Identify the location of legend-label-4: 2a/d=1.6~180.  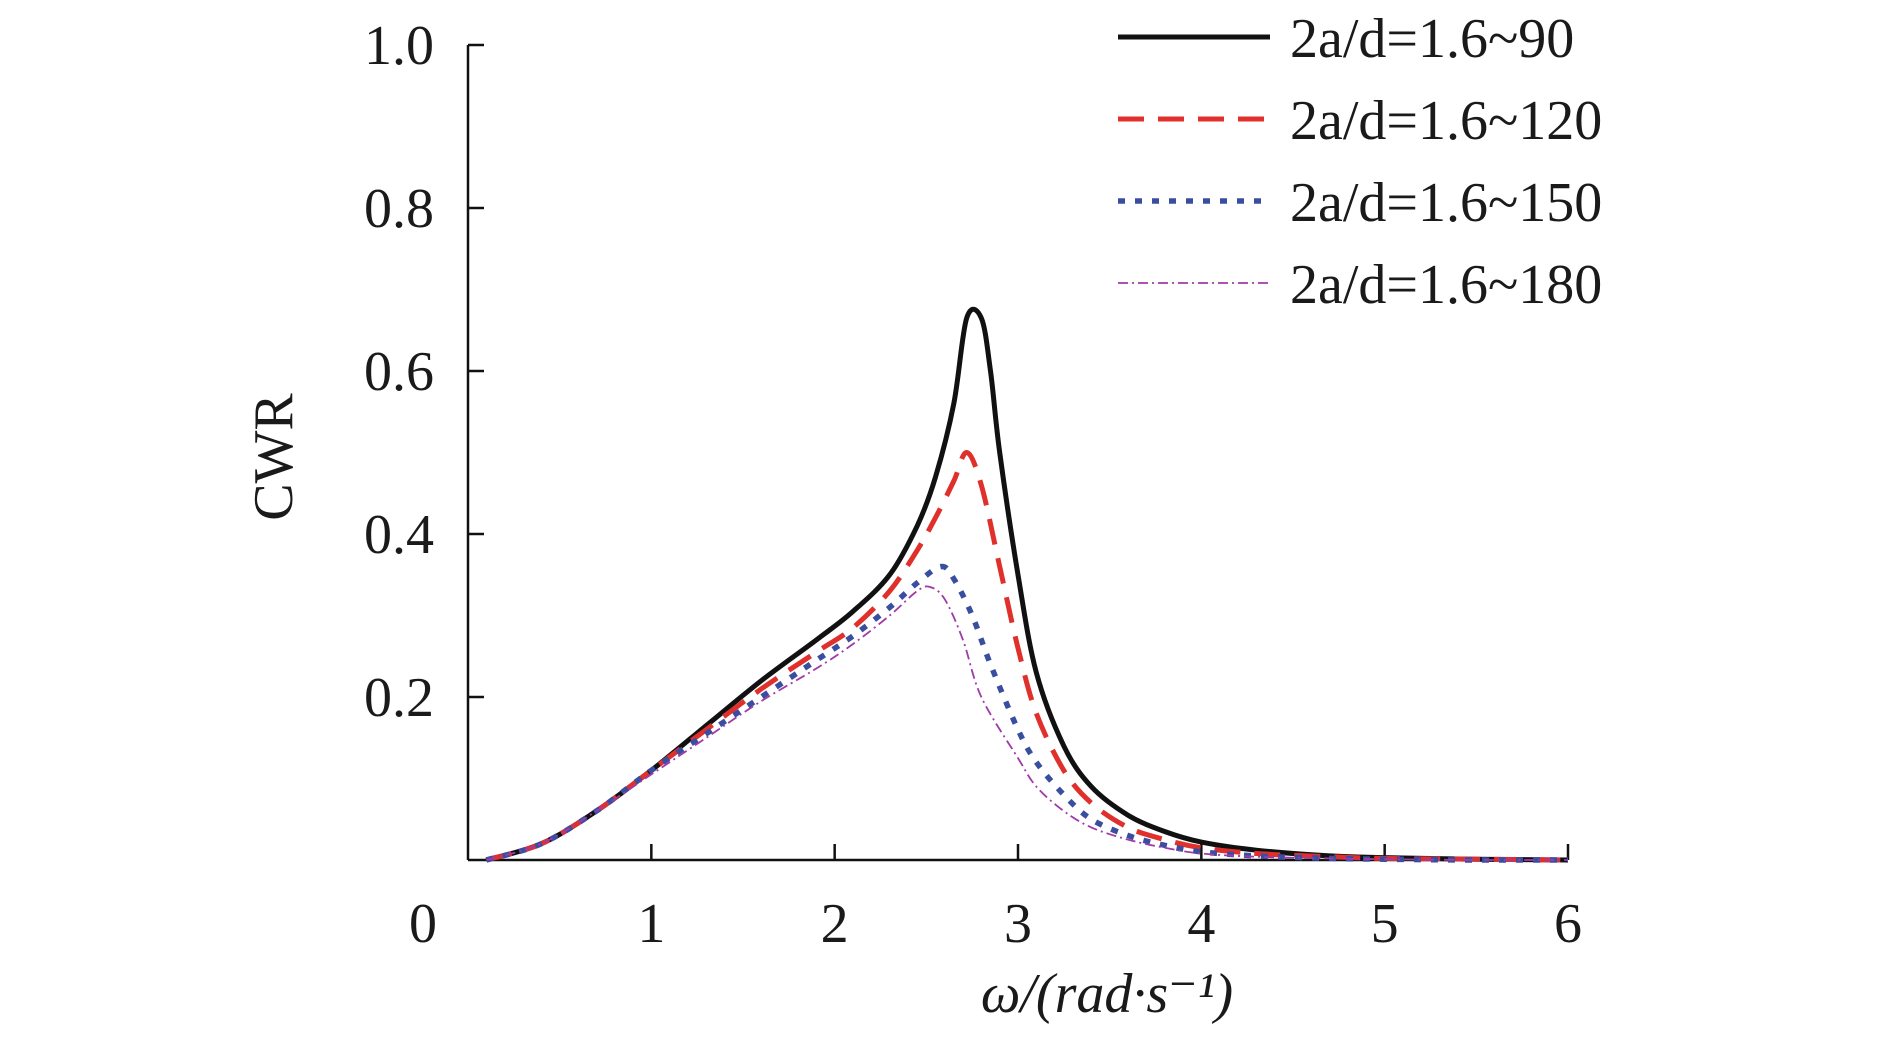
(1446, 285).